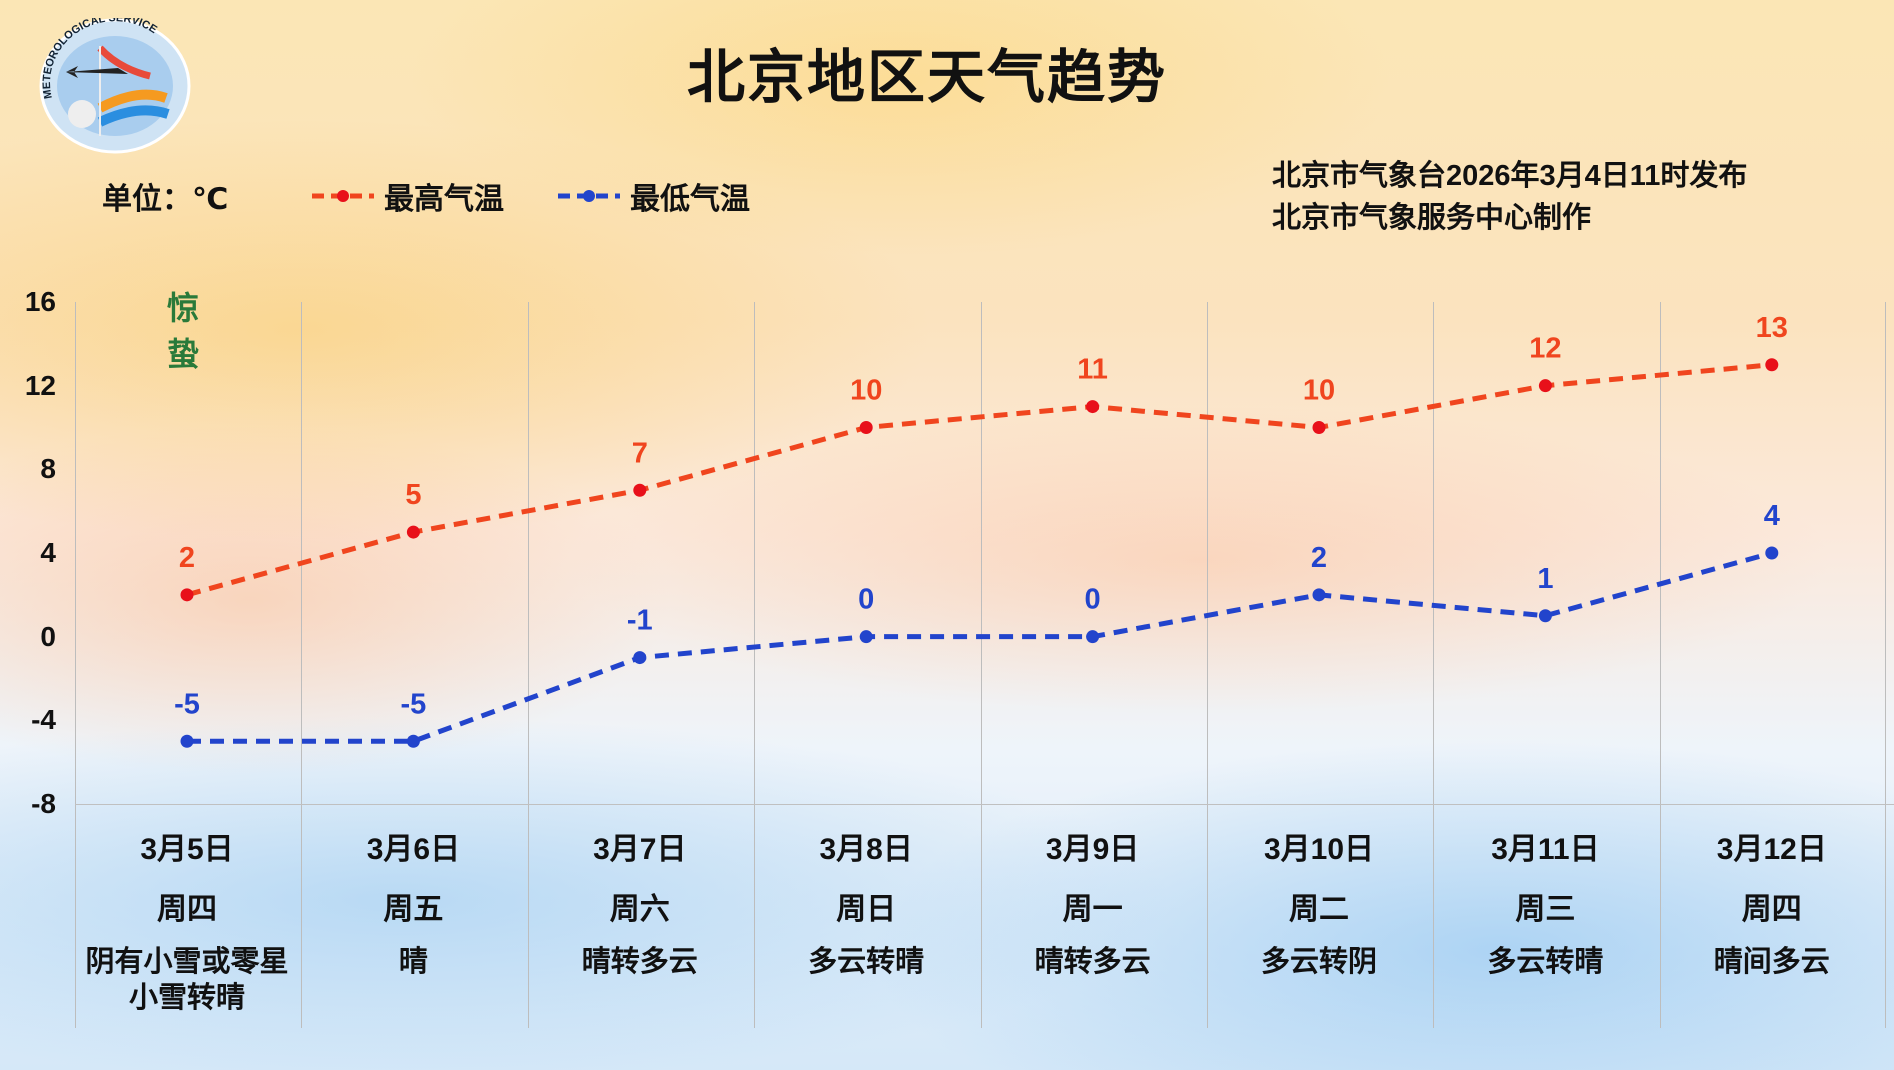 Image resolution: width=1894 pixels, height=1070 pixels. What do you see at coordinates (444, 199) in the screenshot?
I see `legend-high-label: 最高气温` at bounding box center [444, 199].